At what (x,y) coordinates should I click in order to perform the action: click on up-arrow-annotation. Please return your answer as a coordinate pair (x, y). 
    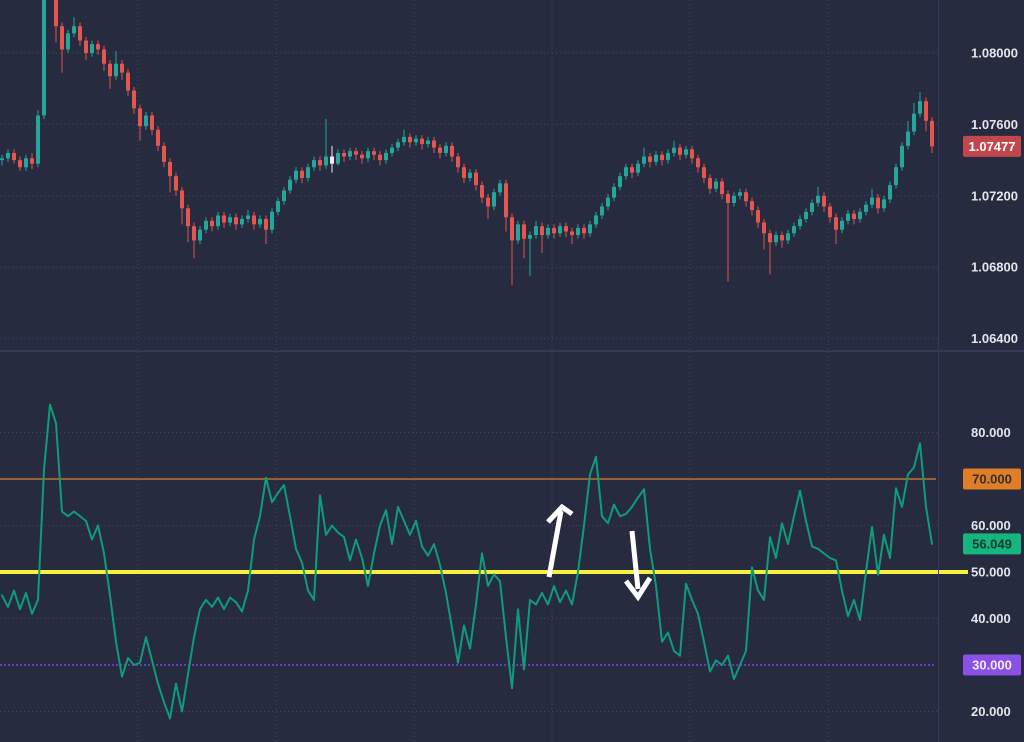
    Looking at the image, I should click on (560, 540).